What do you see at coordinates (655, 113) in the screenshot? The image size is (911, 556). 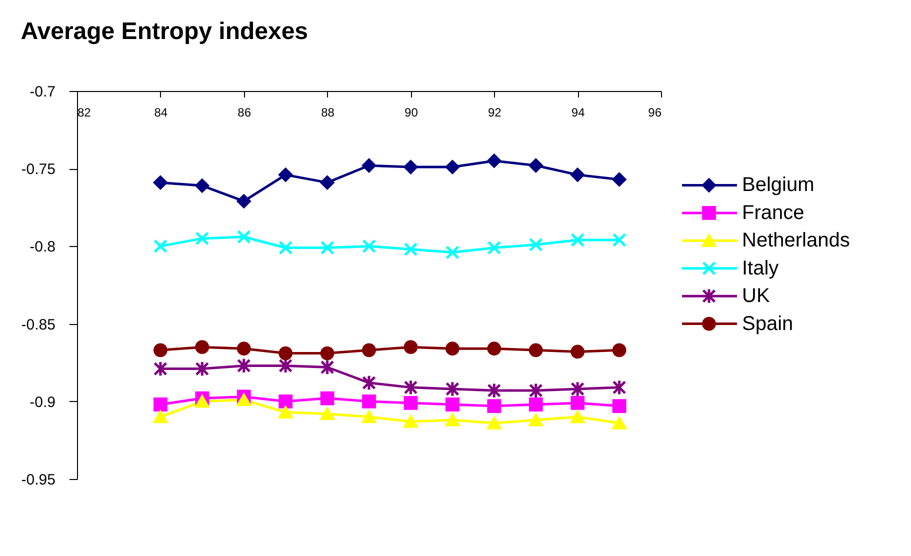 I see `x-tick-label: 96` at bounding box center [655, 113].